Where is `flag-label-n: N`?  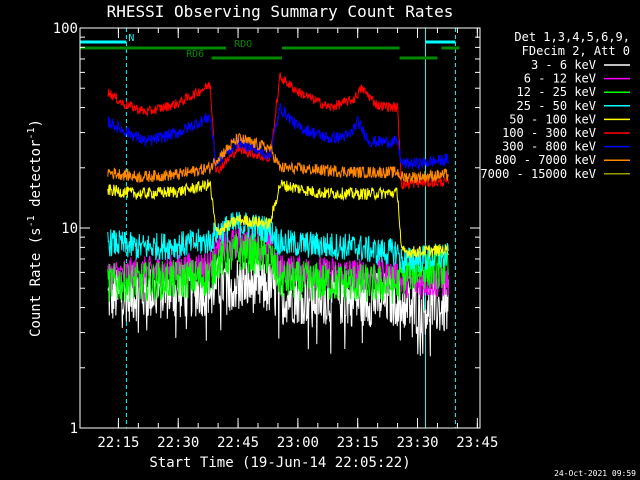
flag-label-n: N is located at coordinates (131, 38).